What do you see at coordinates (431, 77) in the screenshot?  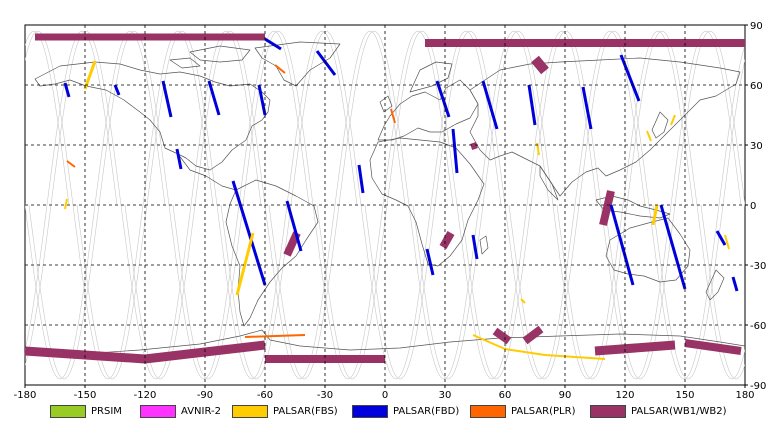 I see `coast-scandinavia` at bounding box center [431, 77].